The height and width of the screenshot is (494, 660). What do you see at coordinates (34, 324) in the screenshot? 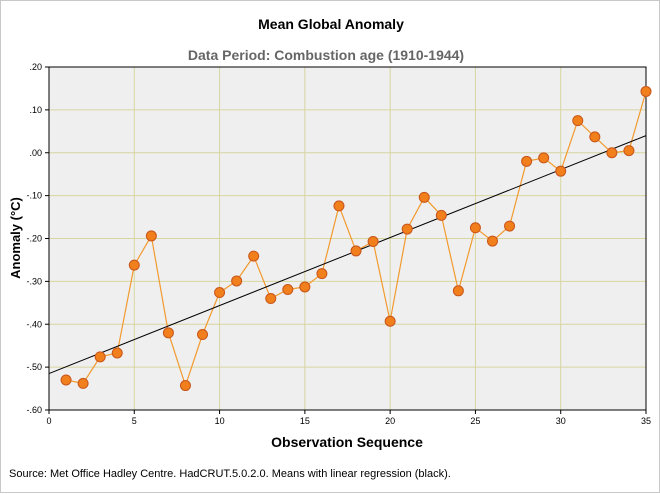
I see `y-tick-label: -.40` at bounding box center [34, 324].